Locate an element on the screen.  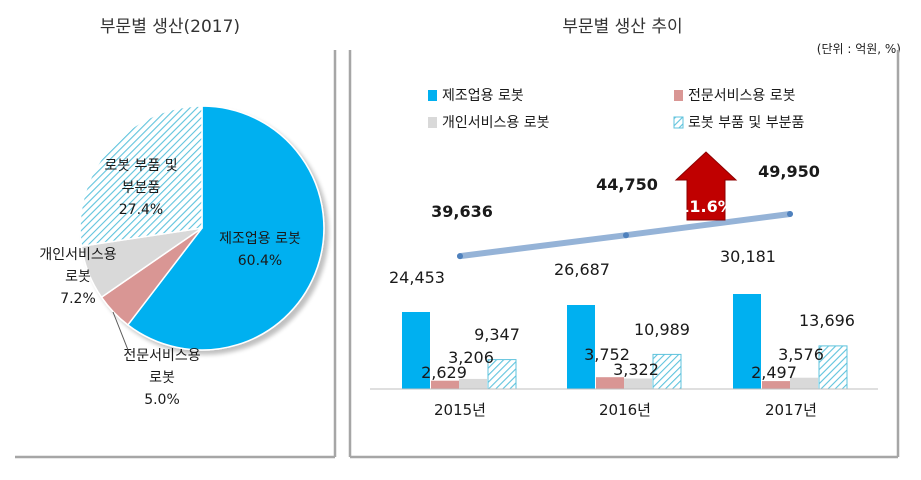
pie-label-manufacturing: 60.4% is located at coordinates (260, 261).